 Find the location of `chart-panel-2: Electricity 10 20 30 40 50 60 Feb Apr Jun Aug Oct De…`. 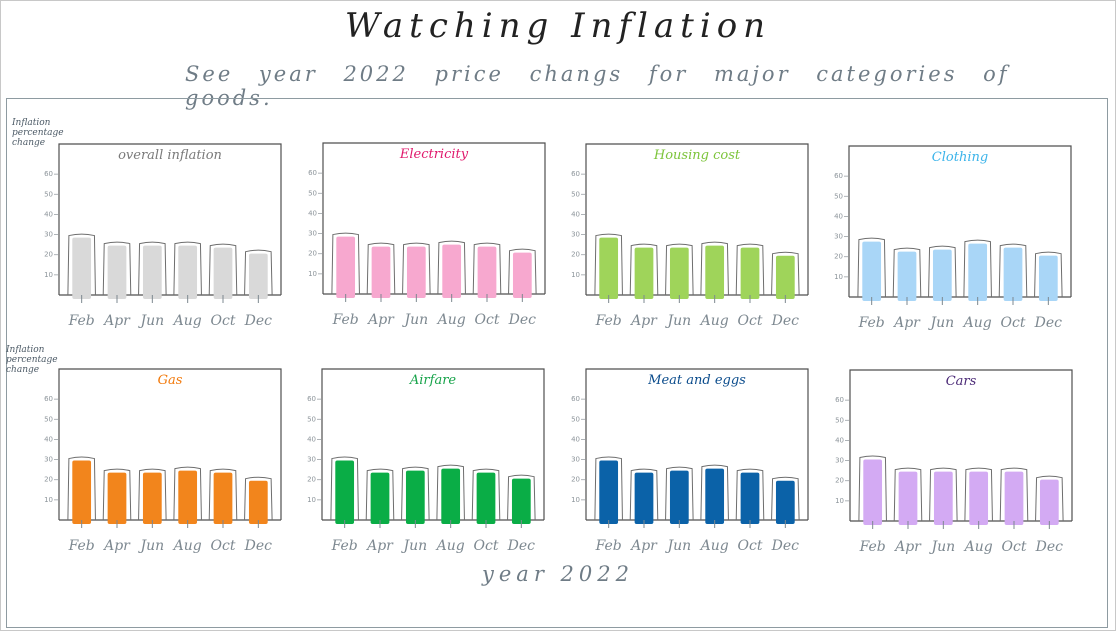

chart-panel-2: Electricity 10 20 30 40 50 60 Feb Apr Jun Aug Oct De… is located at coordinates (427, 235).